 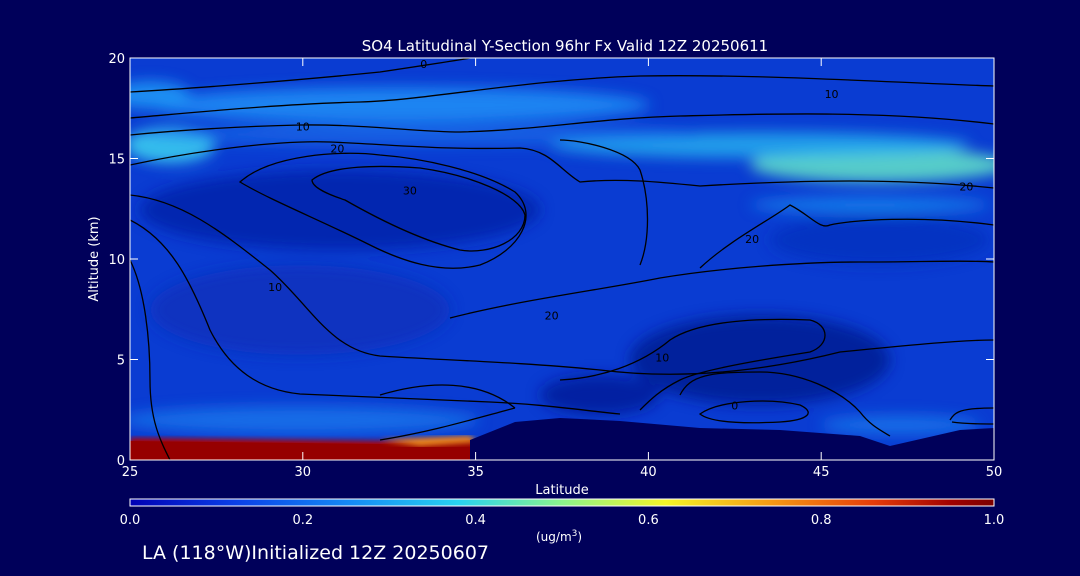 I want to click on colorbar: 0.0 0.2 0.4 0.6 0.8 1.0 (ug/m3), so click(x=562, y=521).